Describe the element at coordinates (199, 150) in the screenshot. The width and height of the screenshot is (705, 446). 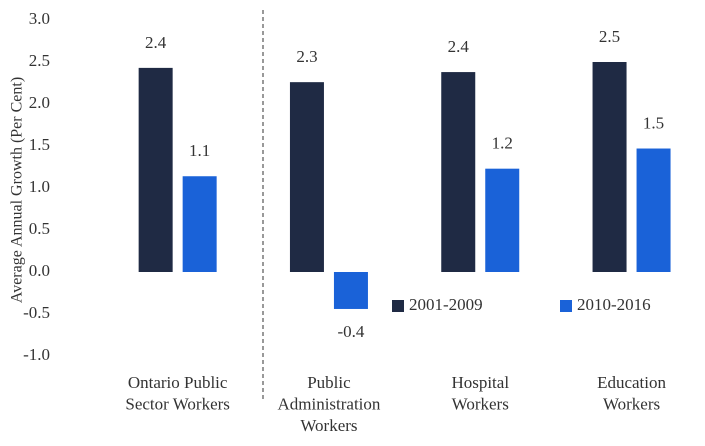
I see `value-label: 1.1` at that location.